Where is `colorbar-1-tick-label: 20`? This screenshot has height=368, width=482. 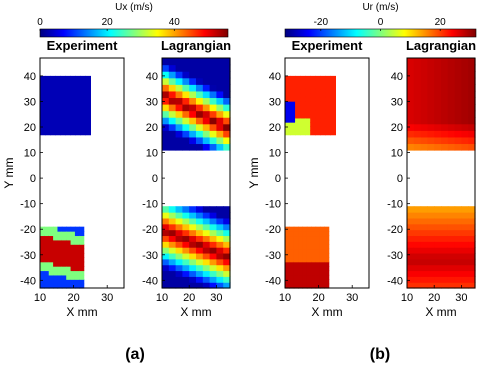 colorbar-1-tick-label: 20 is located at coordinates (441, 22).